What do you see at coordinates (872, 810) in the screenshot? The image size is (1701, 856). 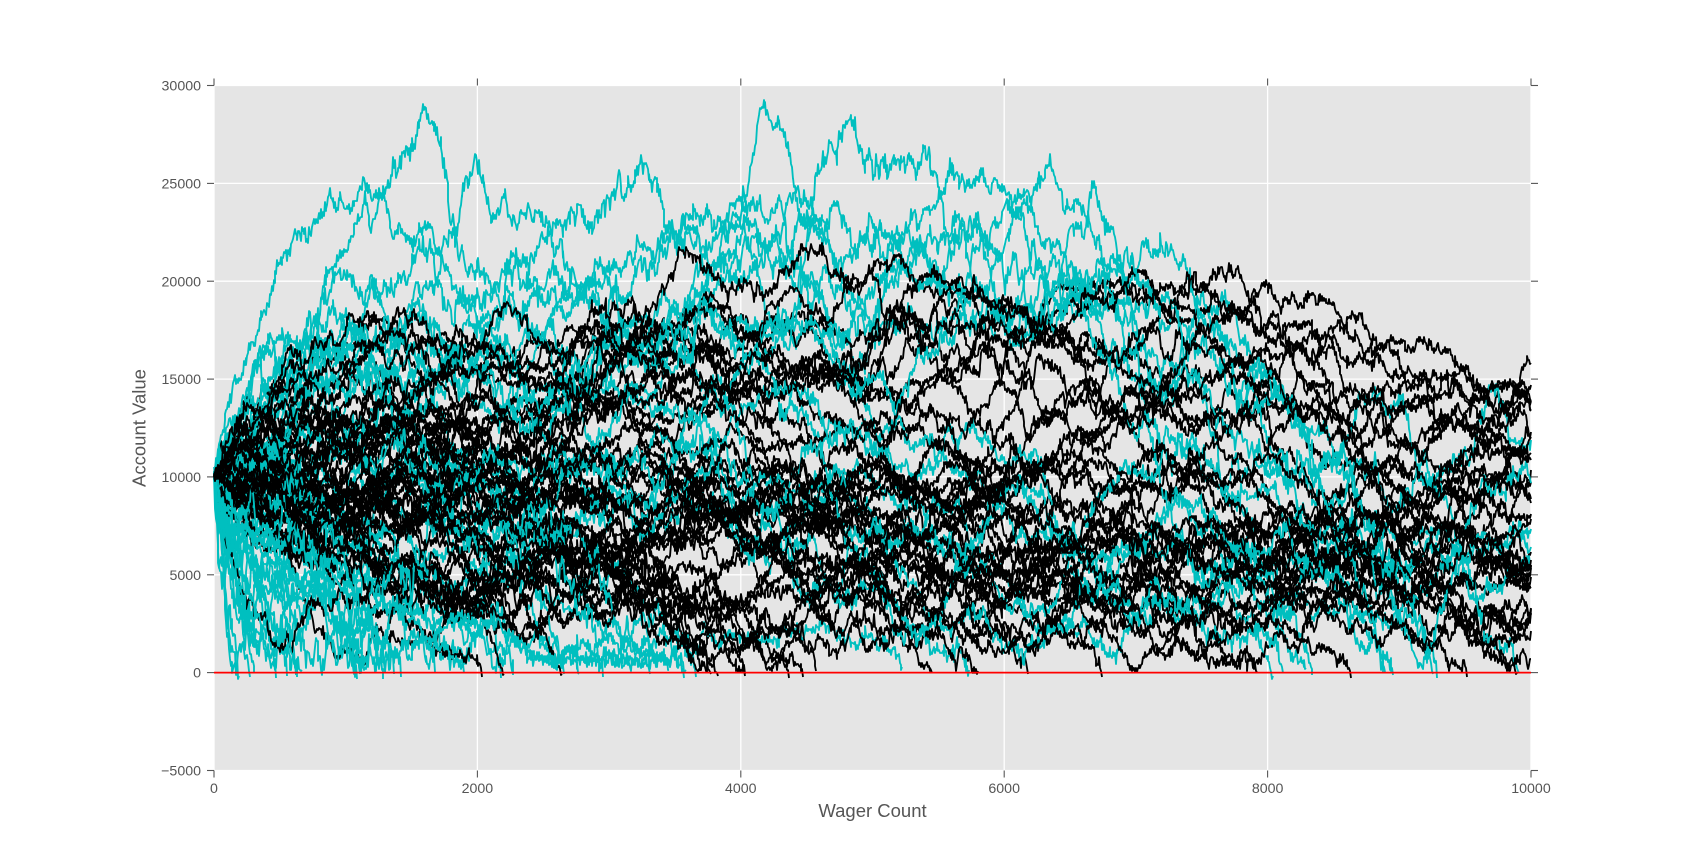 I see `svg-text: Wager Count` at bounding box center [872, 810].